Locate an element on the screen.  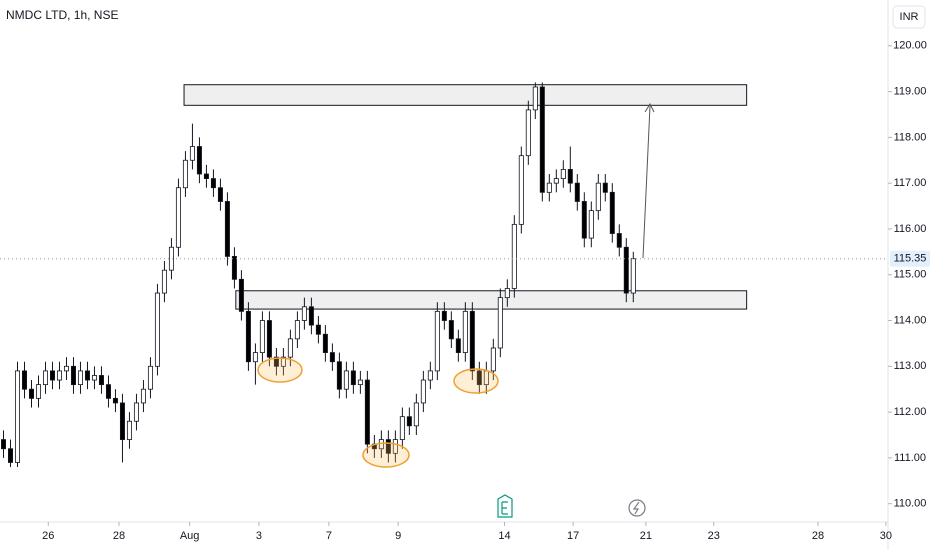
y-tick-label: 116.00 is located at coordinates (910, 229).